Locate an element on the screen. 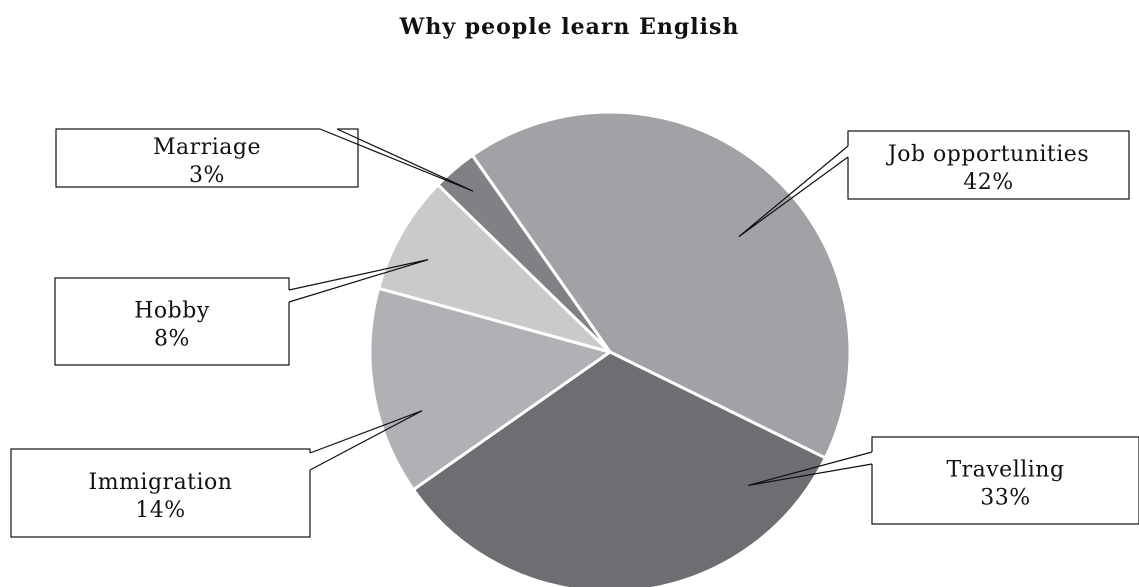  slice-value-label: 3% is located at coordinates (207, 175).